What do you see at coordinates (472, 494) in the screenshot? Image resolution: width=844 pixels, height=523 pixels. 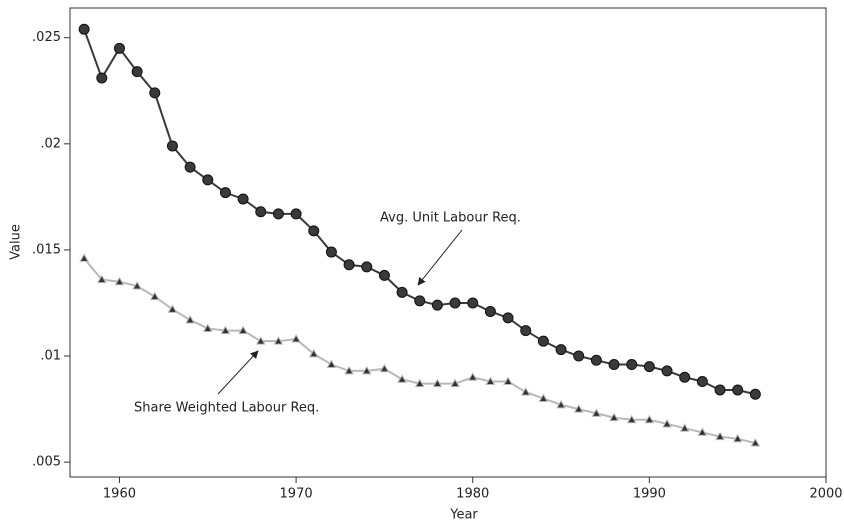 I see `x-tick-label: 1980` at bounding box center [472, 494].